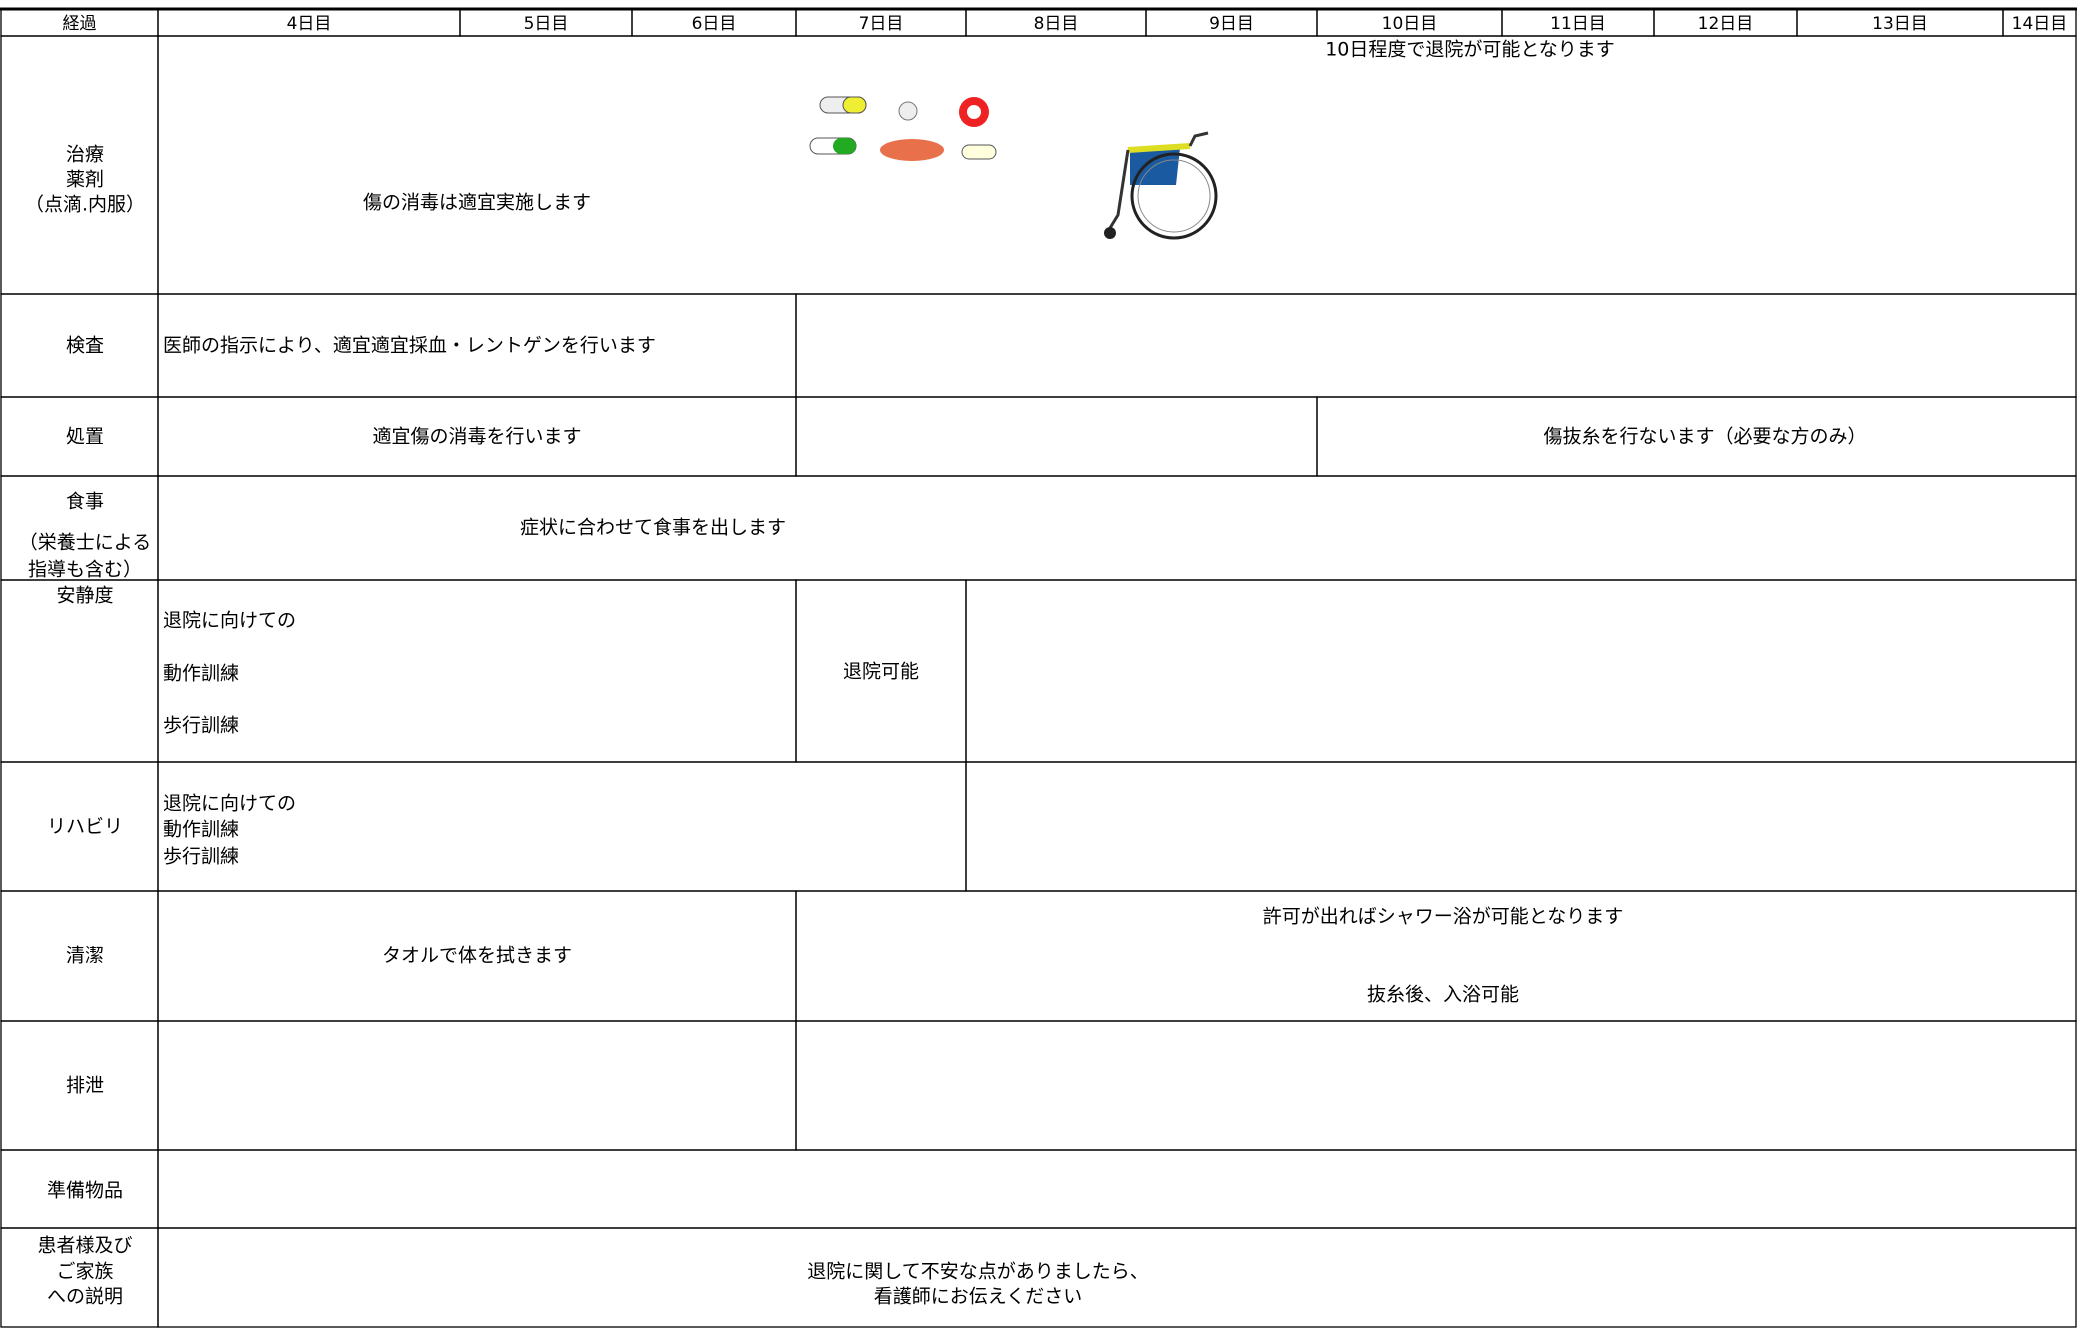  What do you see at coordinates (714, 24) in the screenshot?
I see `cell-text: 6日目` at bounding box center [714, 24].